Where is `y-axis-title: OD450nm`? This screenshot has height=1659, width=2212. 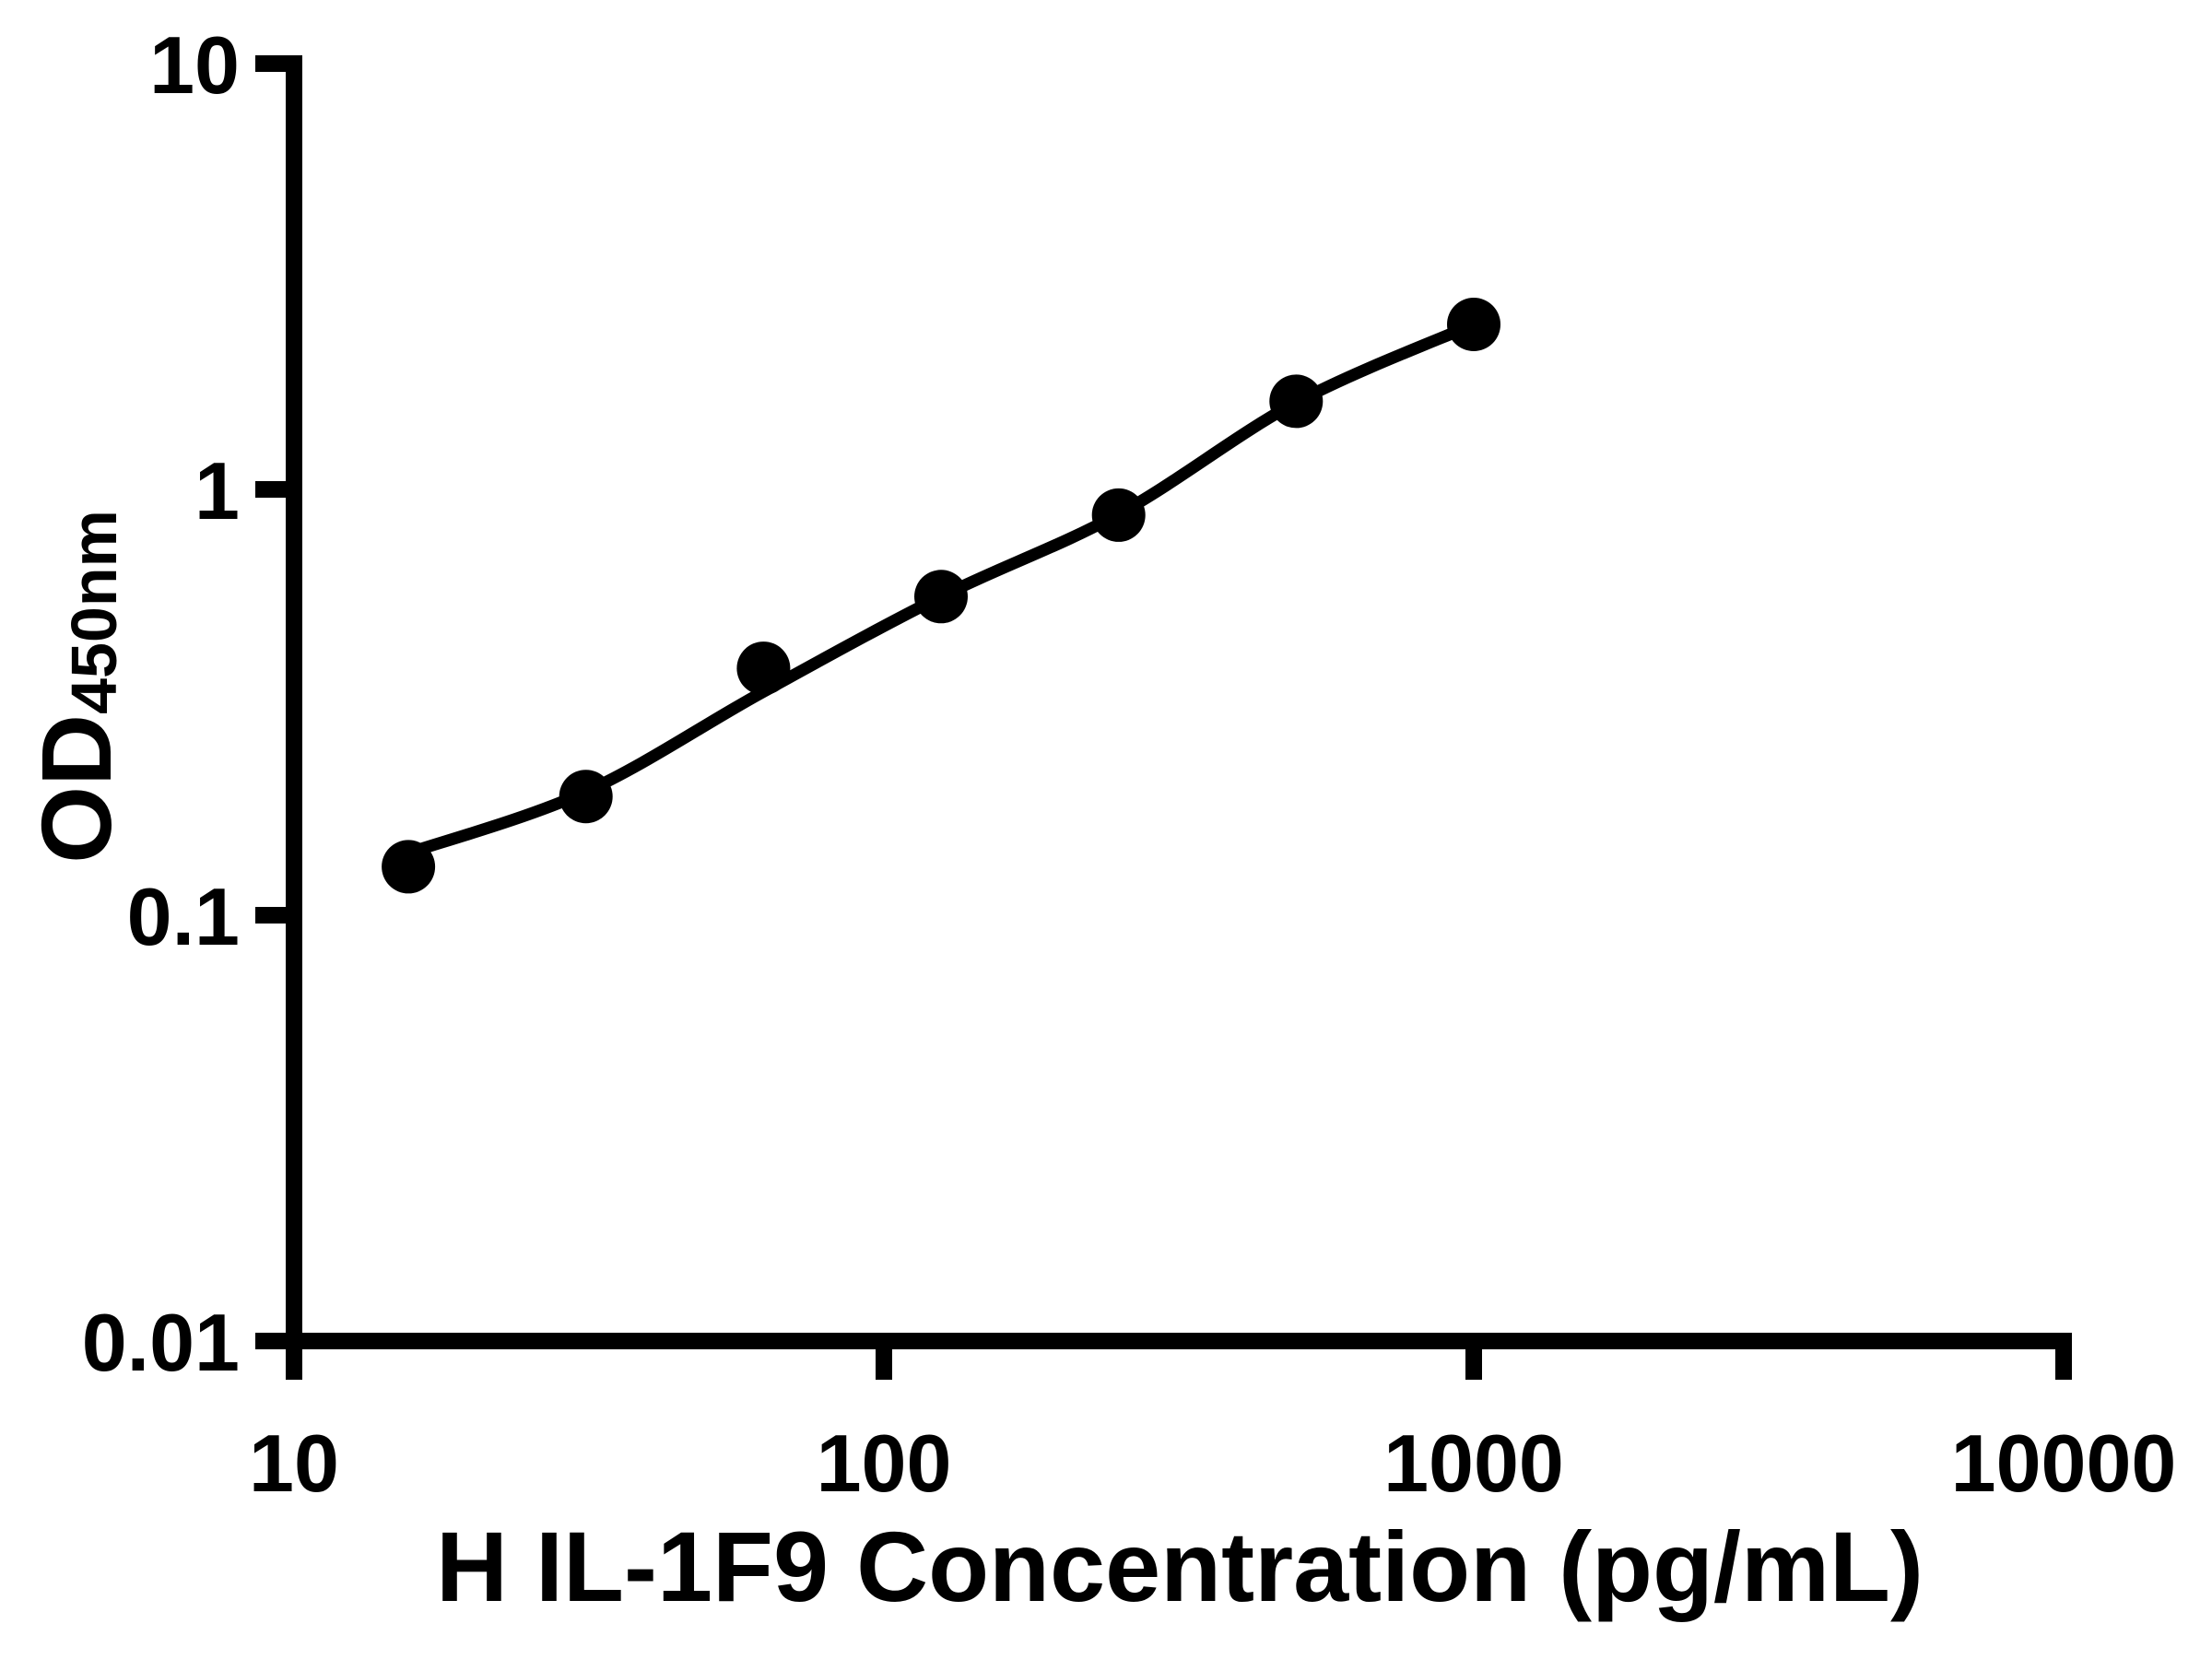
y-axis-title: OD450nm is located at coordinates (76, 687).